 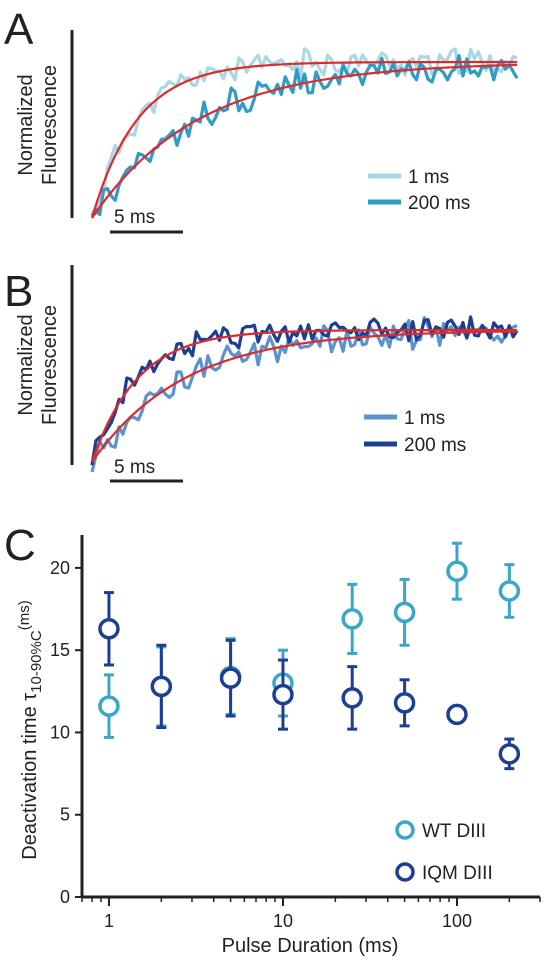 What do you see at coordinates (65, 897) in the screenshot?
I see `y-tick-label: 0` at bounding box center [65, 897].